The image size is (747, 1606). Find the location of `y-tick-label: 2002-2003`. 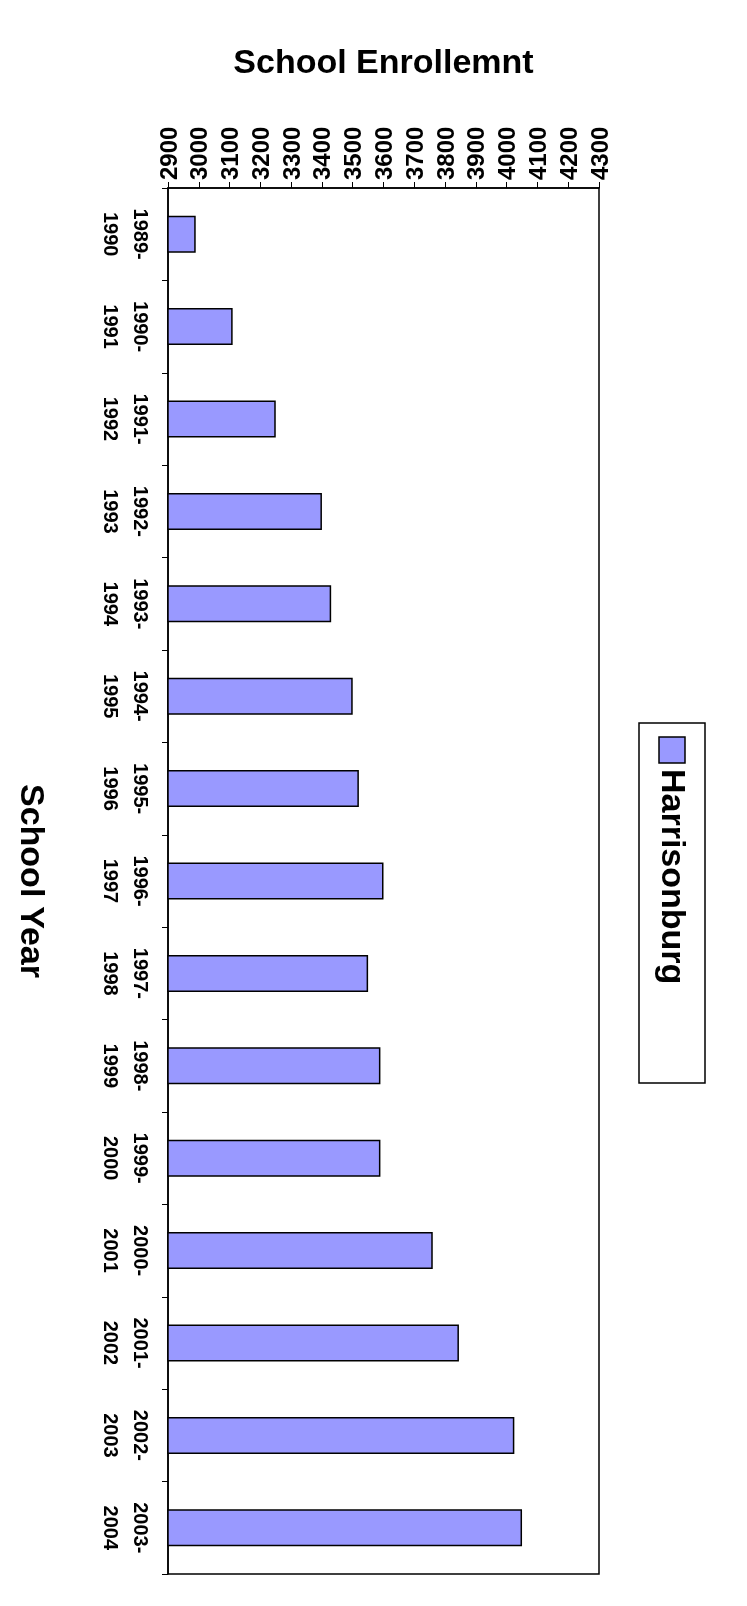

y-tick-label: 2002-2003 is located at coordinates (126, 1435).